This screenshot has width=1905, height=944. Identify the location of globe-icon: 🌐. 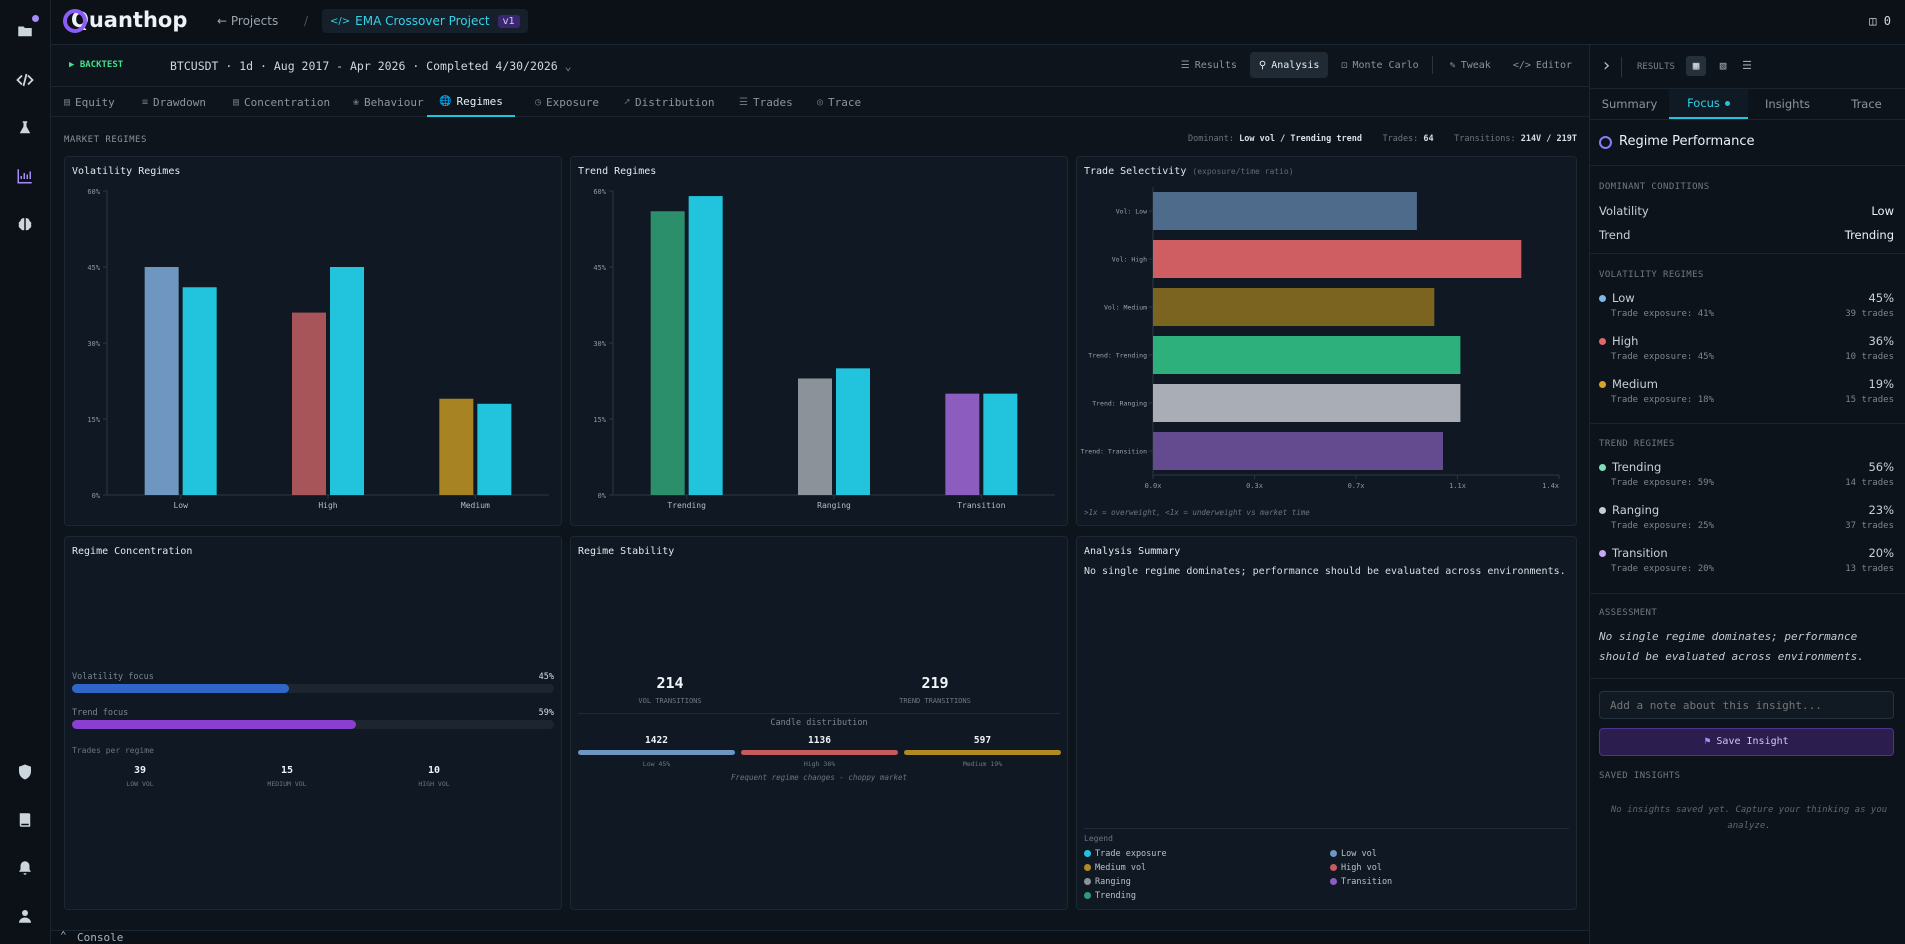
(445, 101).